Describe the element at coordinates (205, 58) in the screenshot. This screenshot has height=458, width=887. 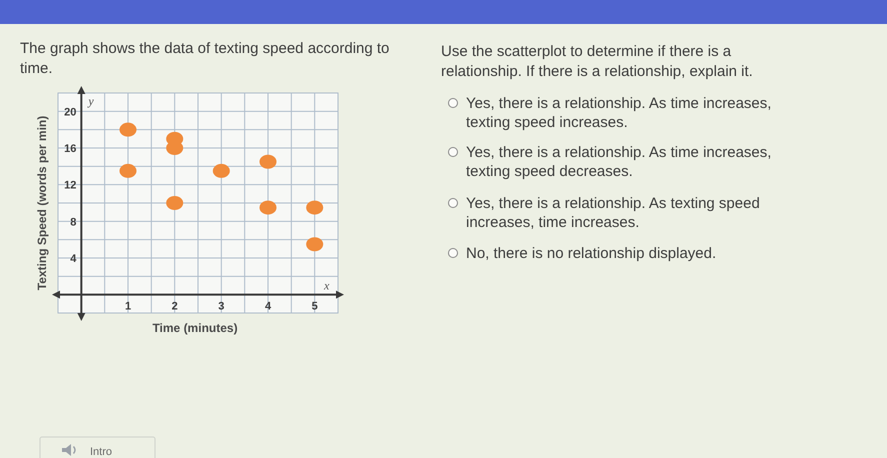
I see `chart-title: The graph shows the data of texting speed according to time.` at that location.